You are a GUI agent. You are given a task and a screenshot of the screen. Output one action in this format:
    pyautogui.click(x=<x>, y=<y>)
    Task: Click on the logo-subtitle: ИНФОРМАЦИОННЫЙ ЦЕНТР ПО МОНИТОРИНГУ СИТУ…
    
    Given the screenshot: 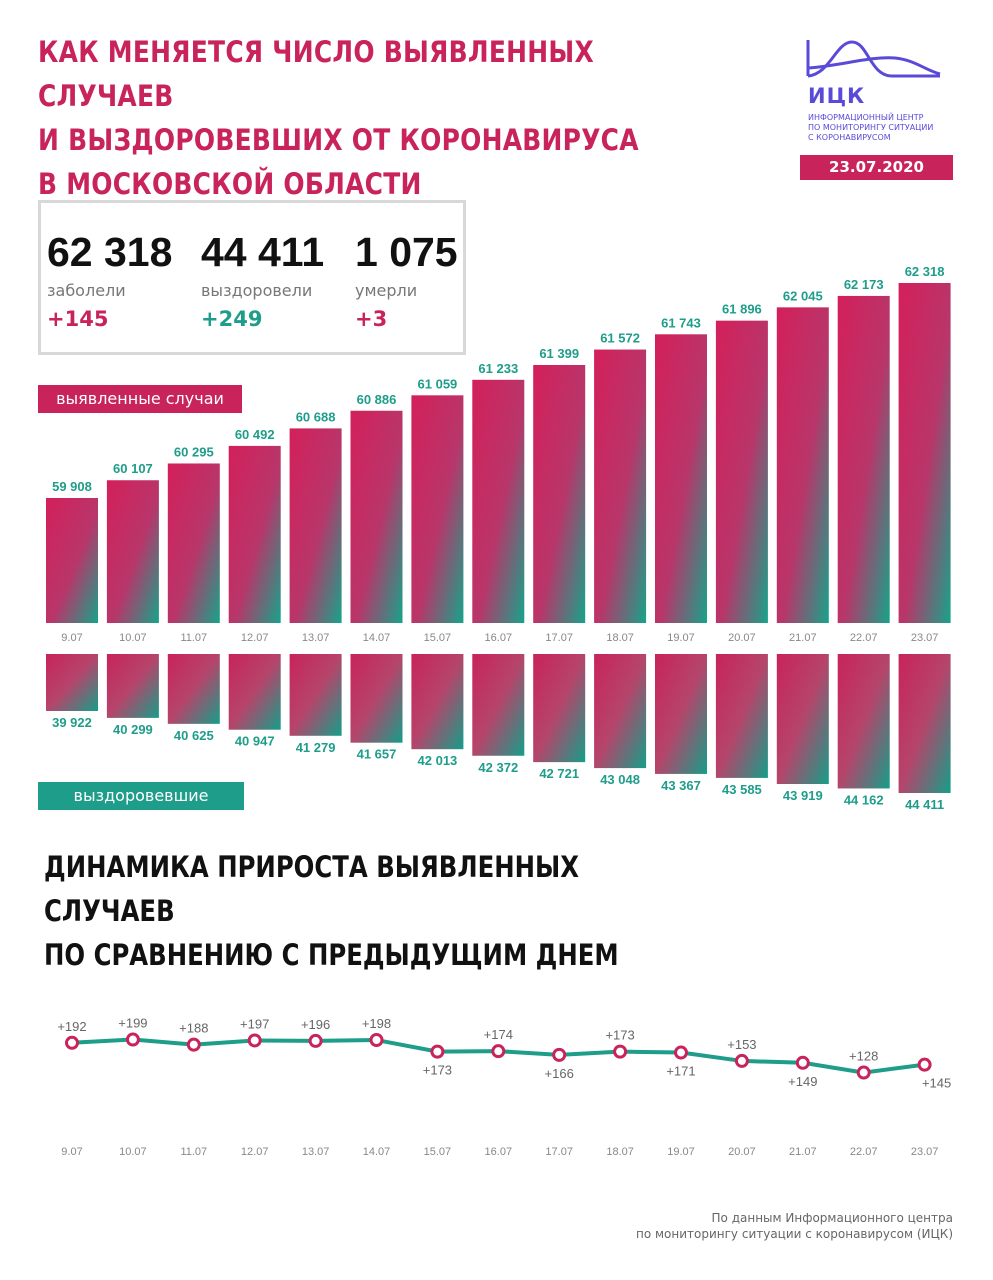 What is the action you would take?
    pyautogui.click(x=888, y=128)
    